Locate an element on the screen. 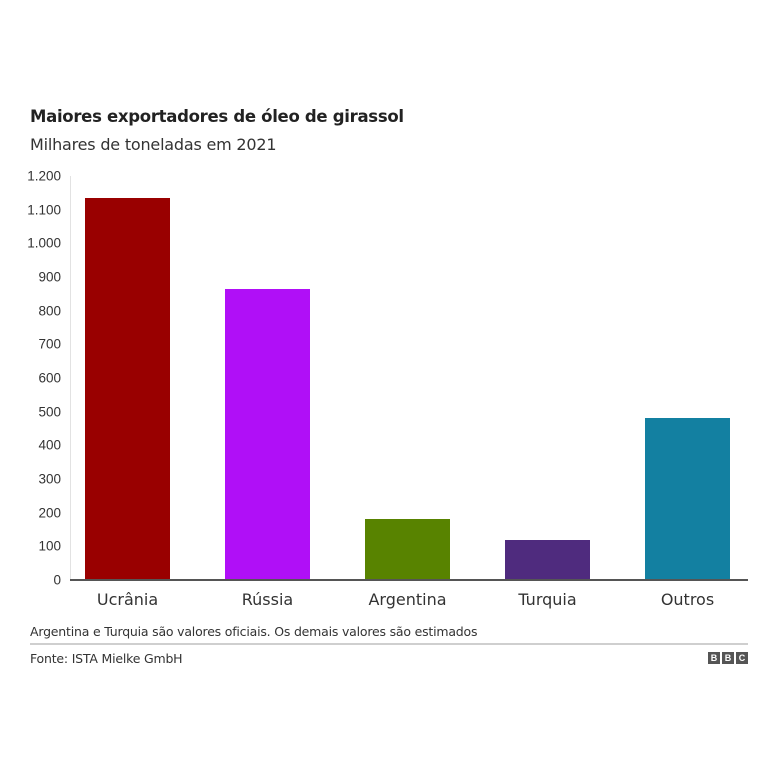 Image resolution: width=774 pixels, height=774 pixels. x-tick-label: Rússia is located at coordinates (267, 599).